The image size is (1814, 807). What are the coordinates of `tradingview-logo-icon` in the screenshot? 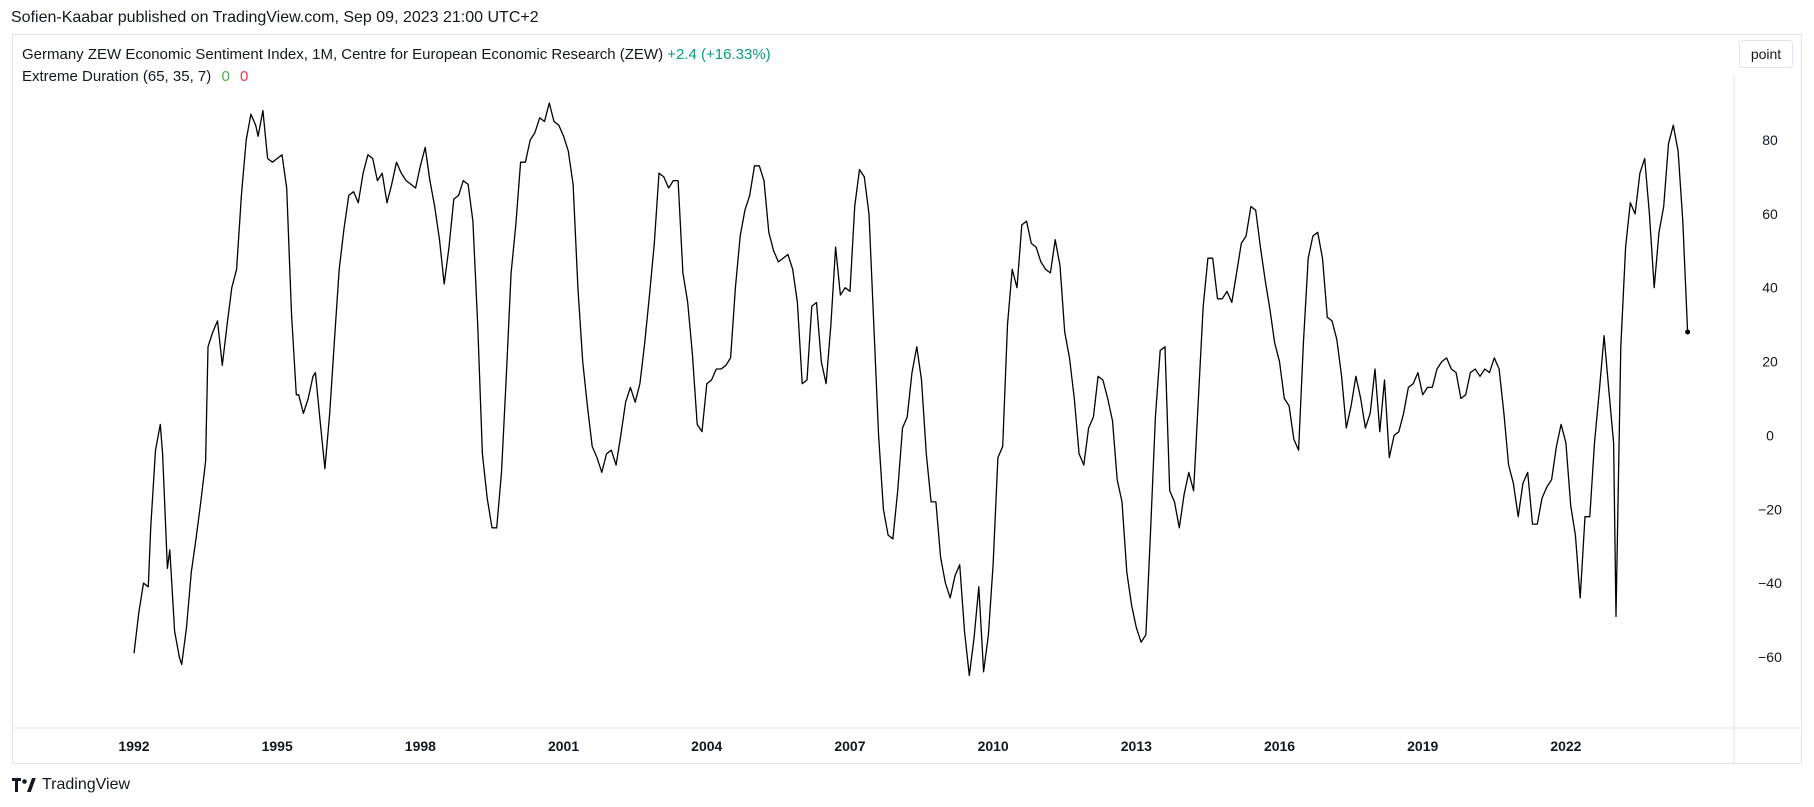 It's located at (24, 785).